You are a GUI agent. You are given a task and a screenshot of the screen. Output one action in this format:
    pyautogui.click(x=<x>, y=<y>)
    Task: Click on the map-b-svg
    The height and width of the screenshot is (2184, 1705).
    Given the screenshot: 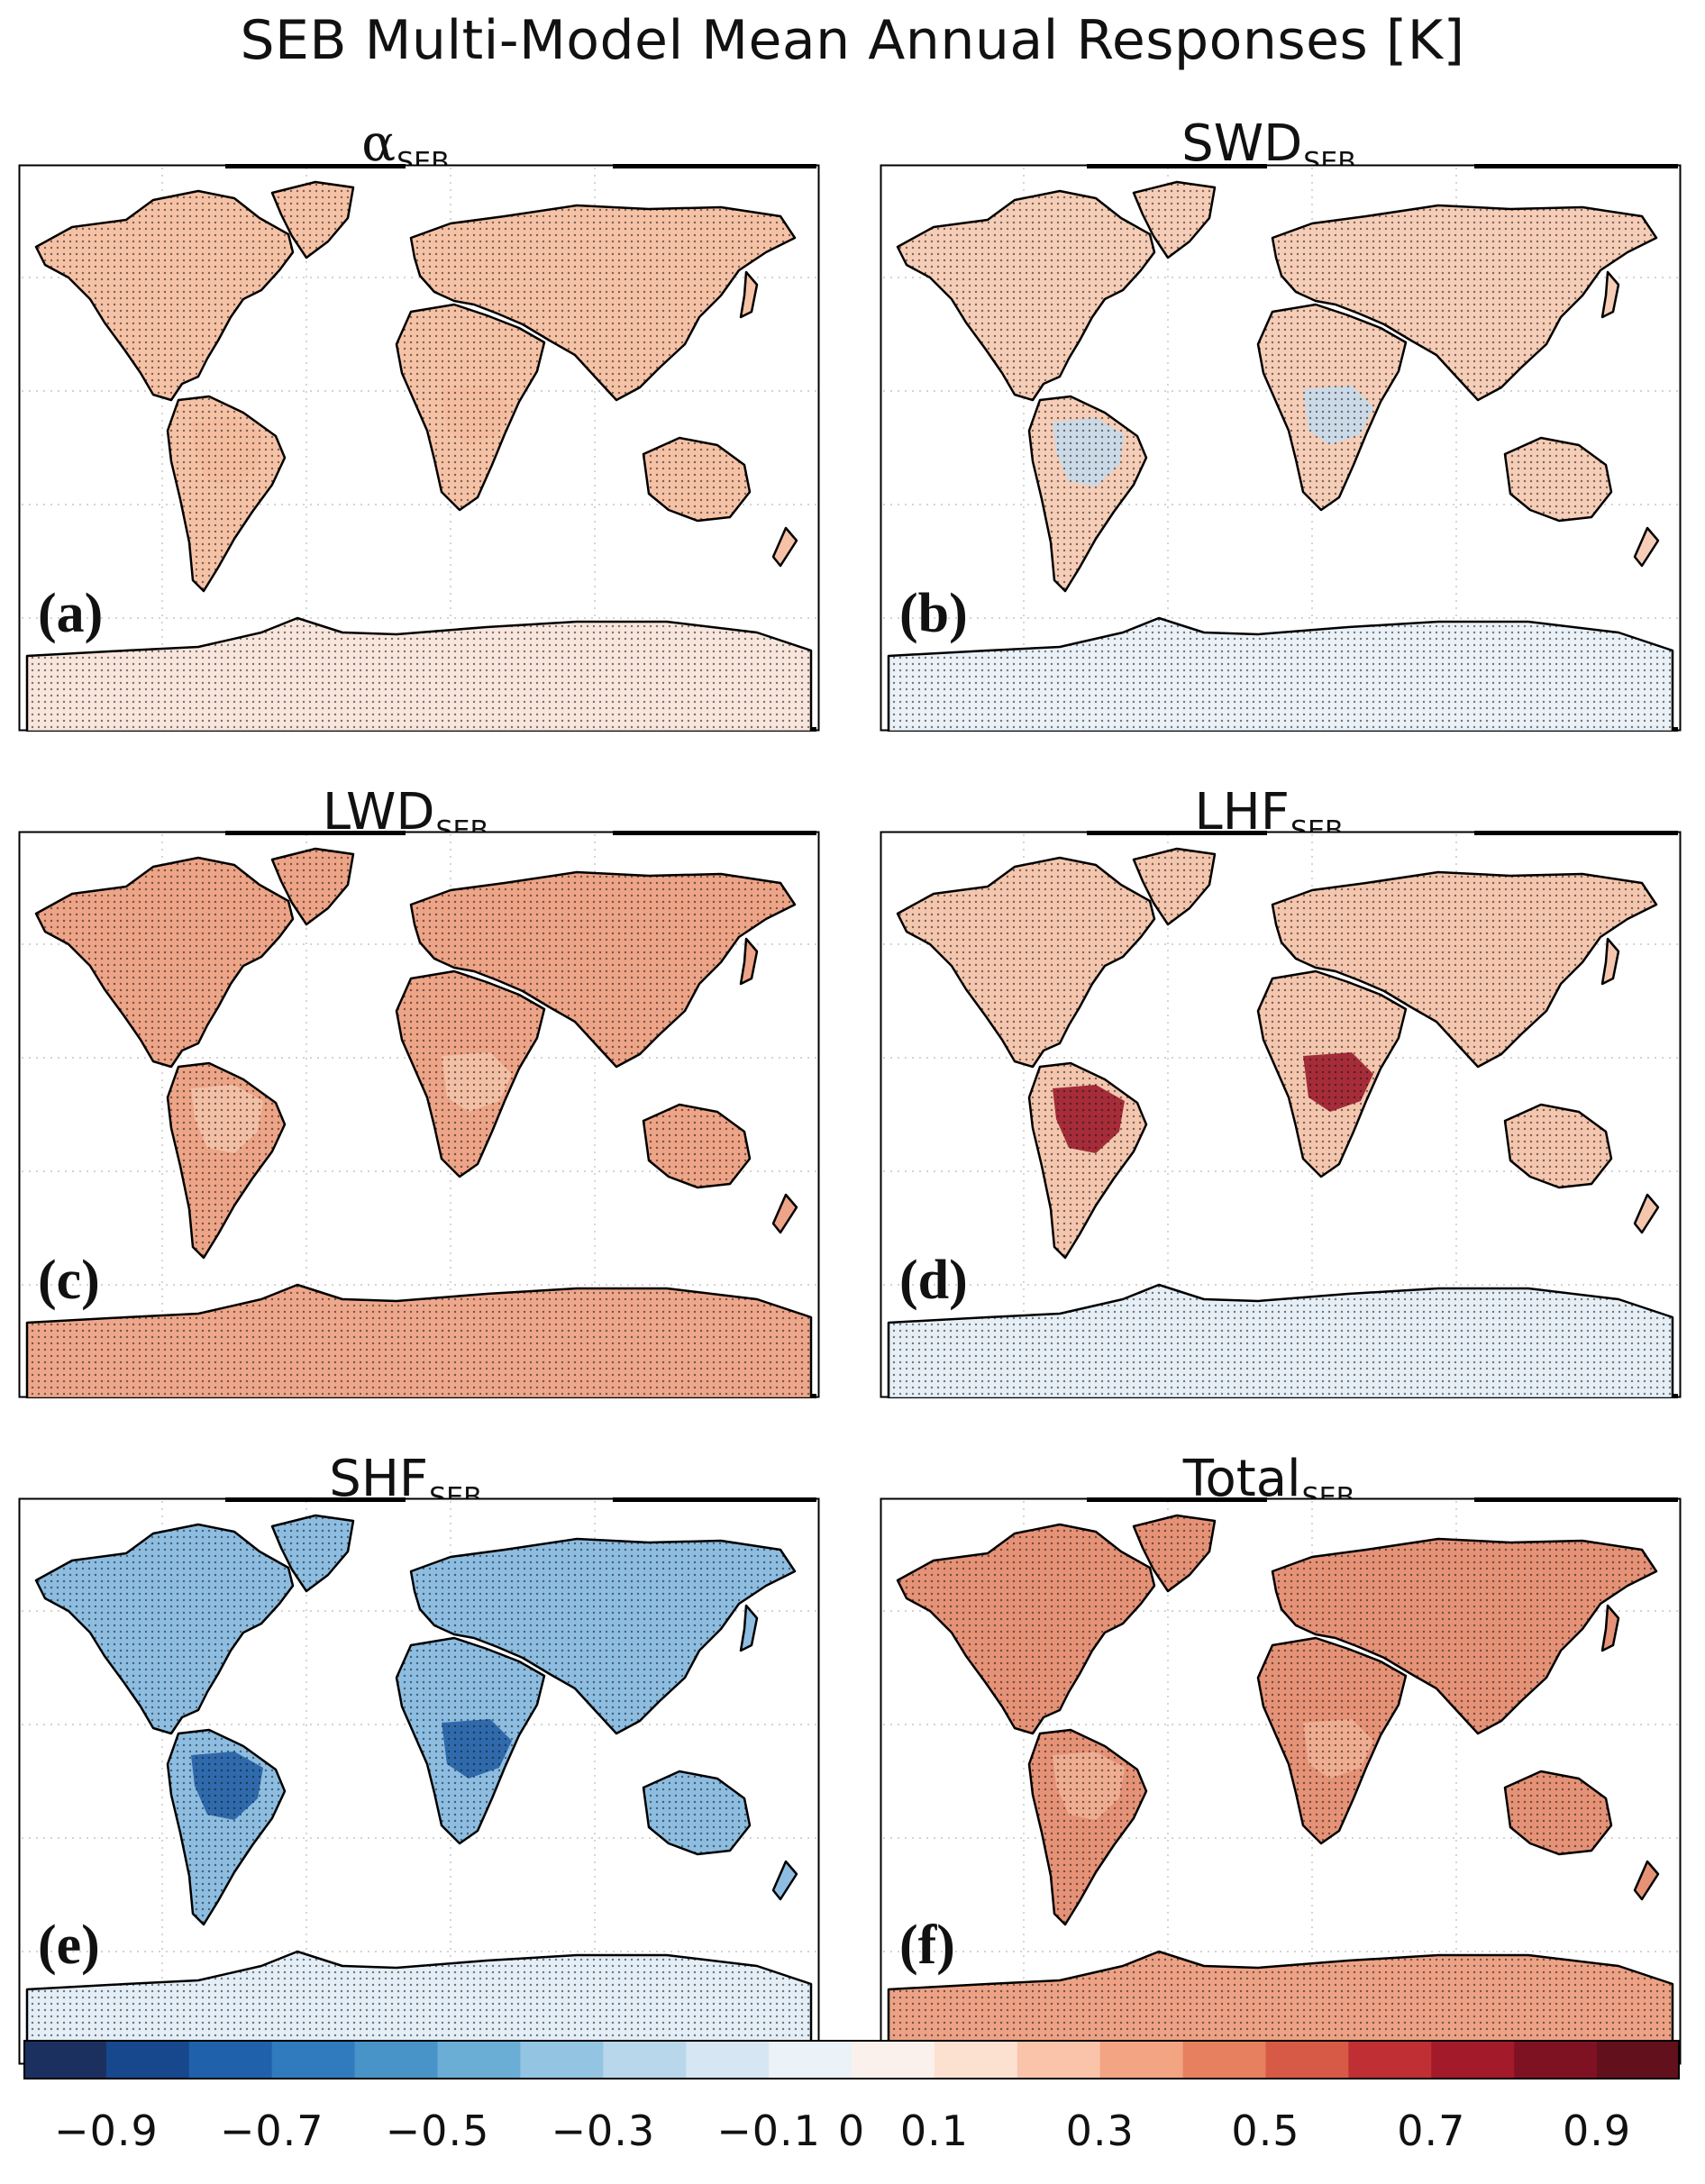 What is the action you would take?
    pyautogui.click(x=1281, y=448)
    